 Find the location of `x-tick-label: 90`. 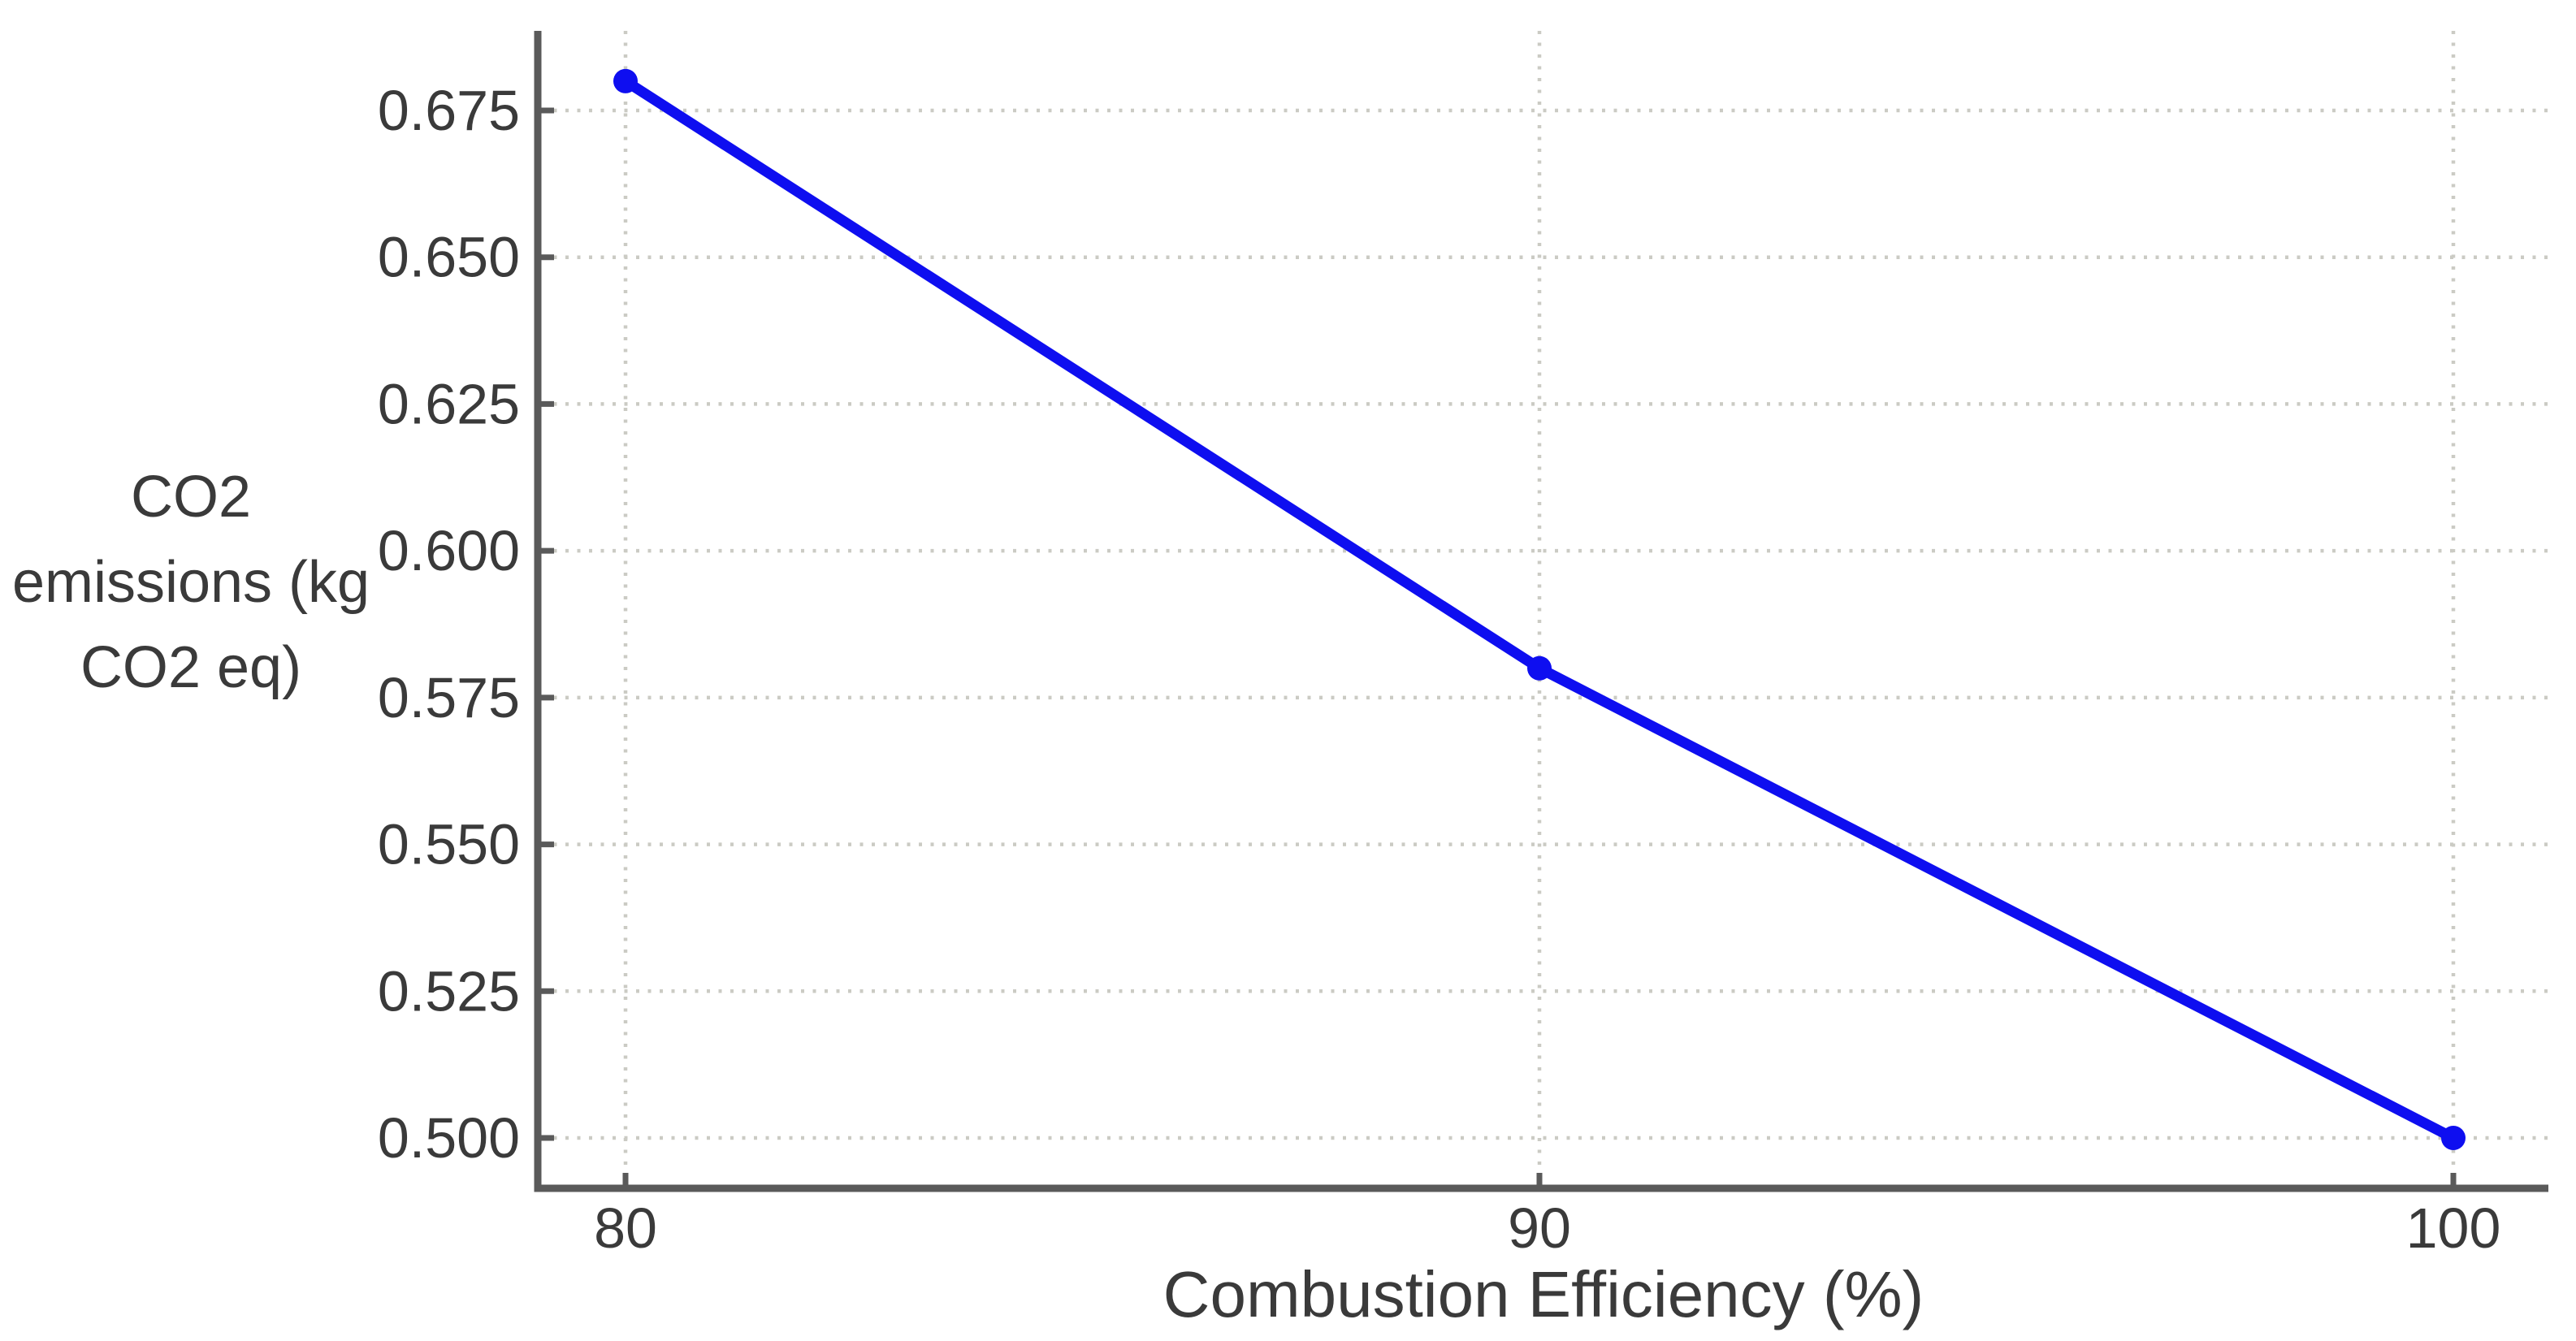

x-tick-label: 90 is located at coordinates (1539, 1228).